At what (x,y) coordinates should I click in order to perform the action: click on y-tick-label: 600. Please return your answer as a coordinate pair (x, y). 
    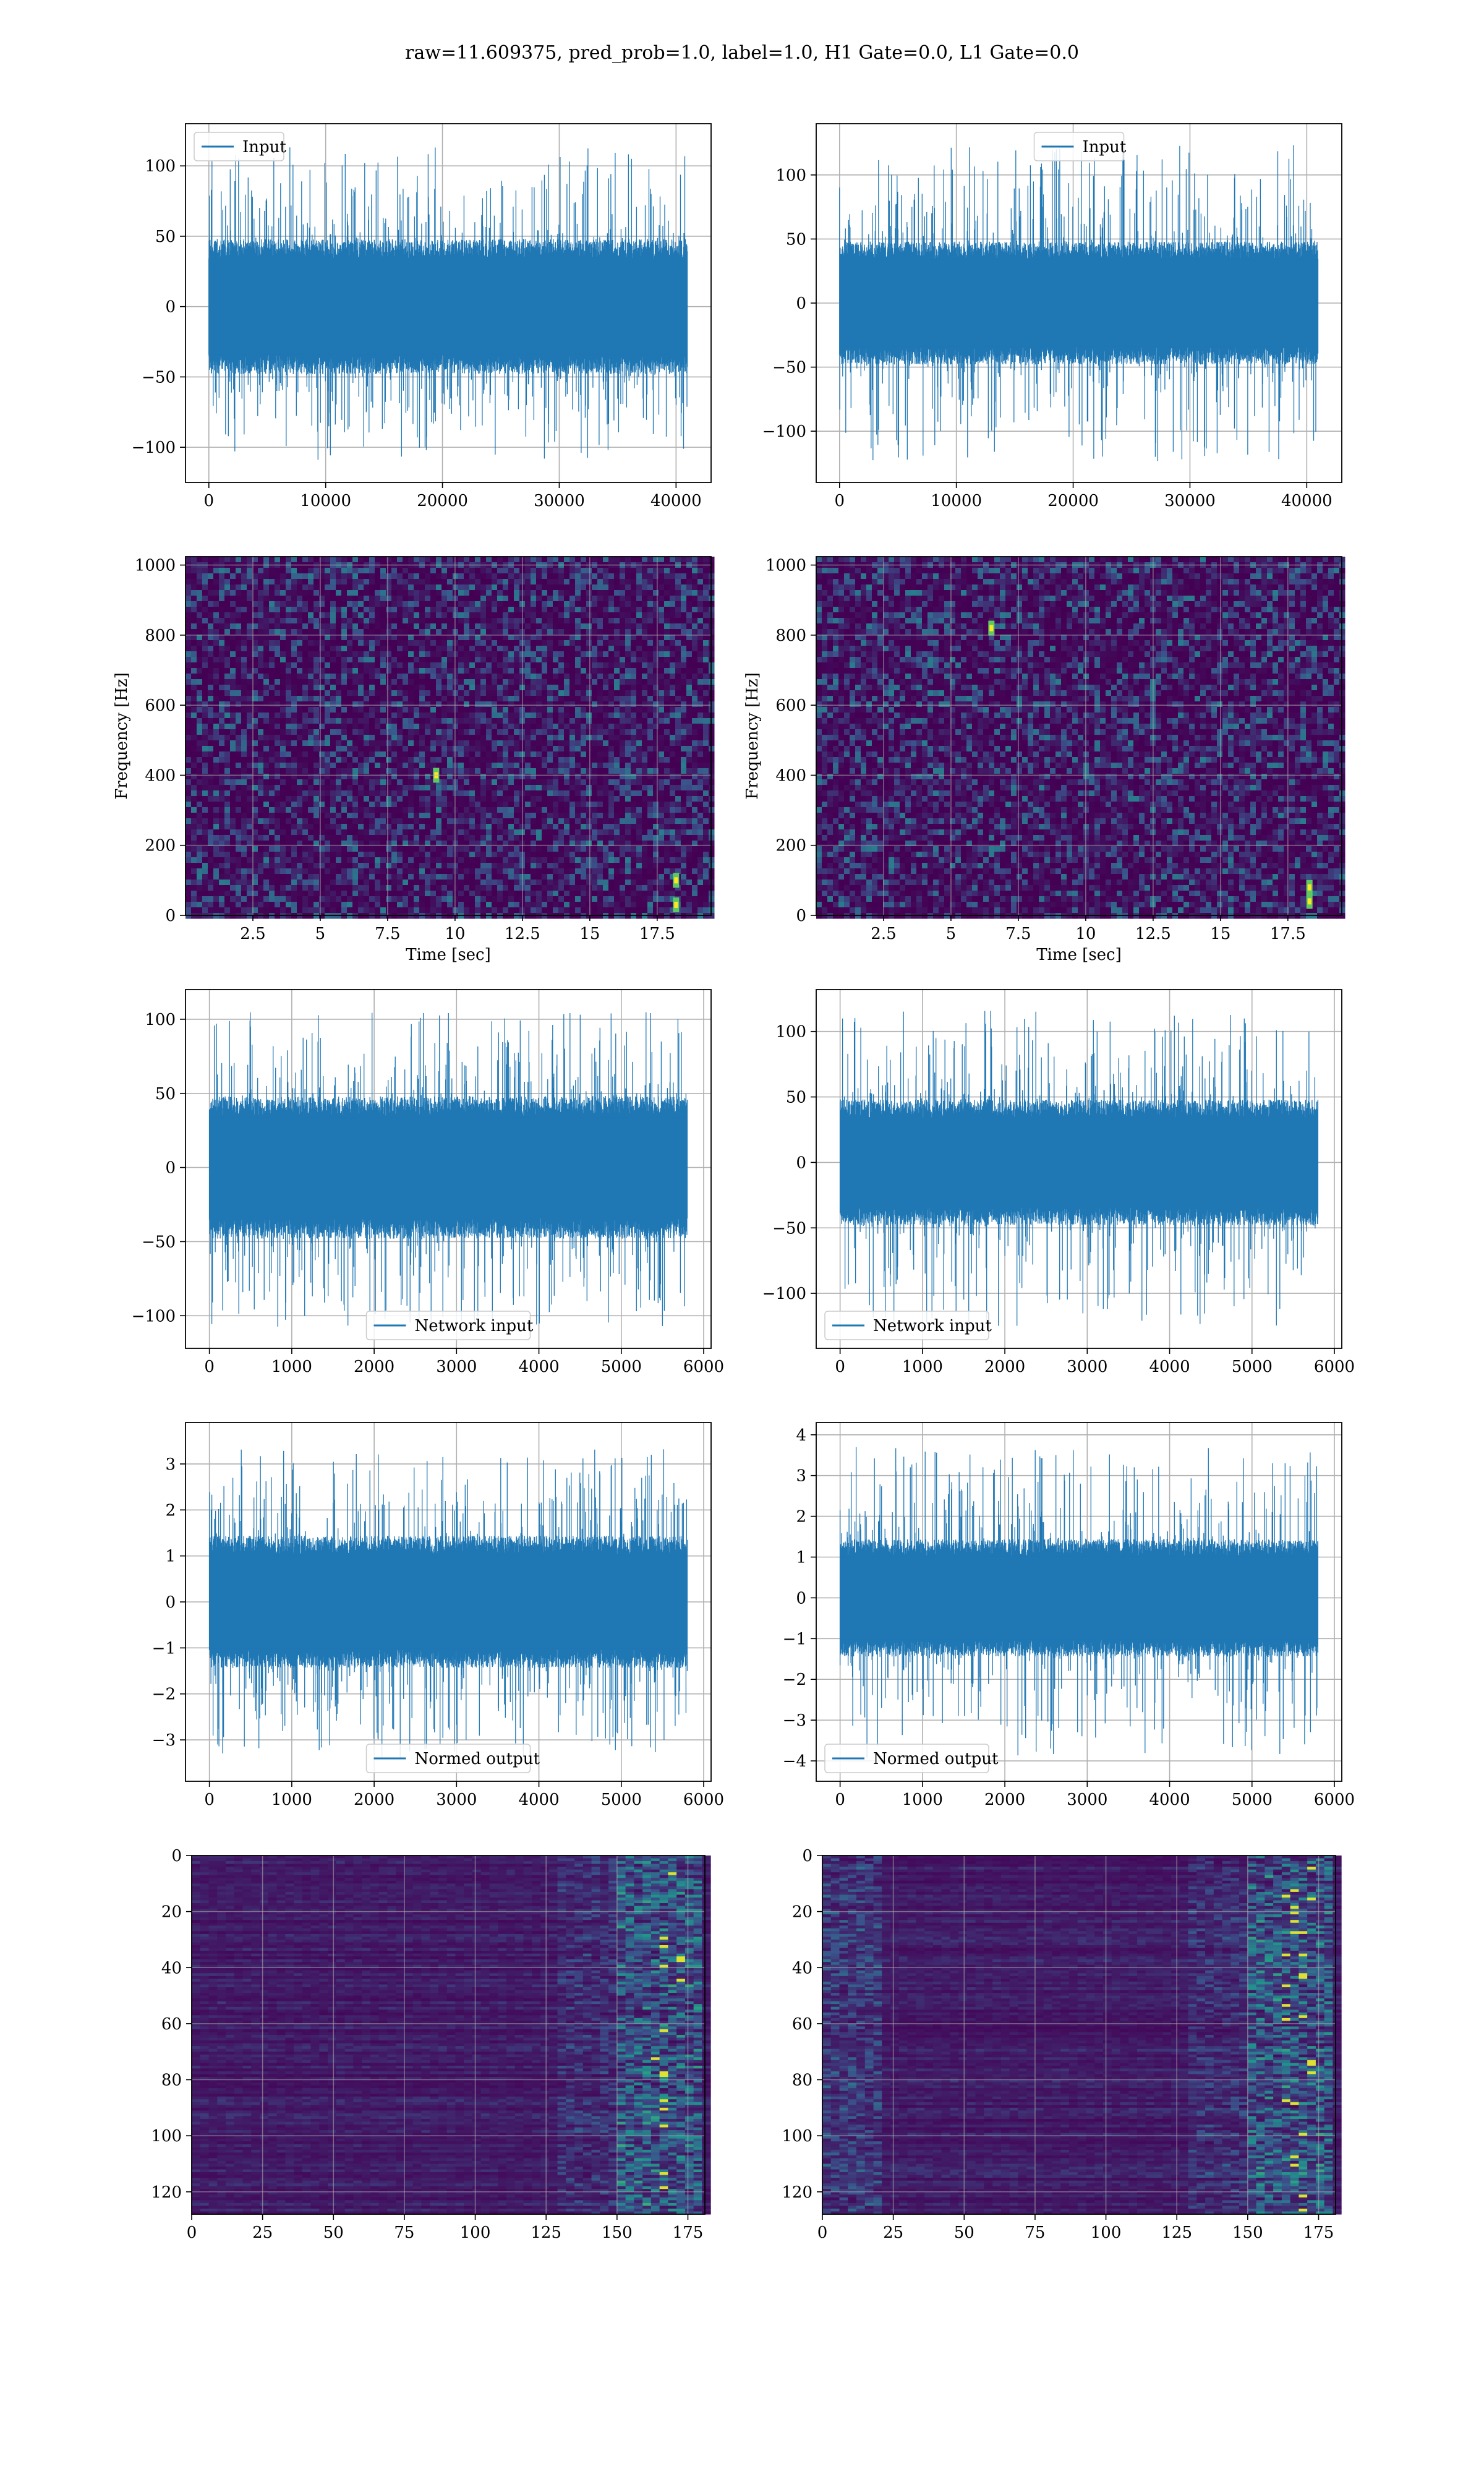
    Looking at the image, I should click on (790, 705).